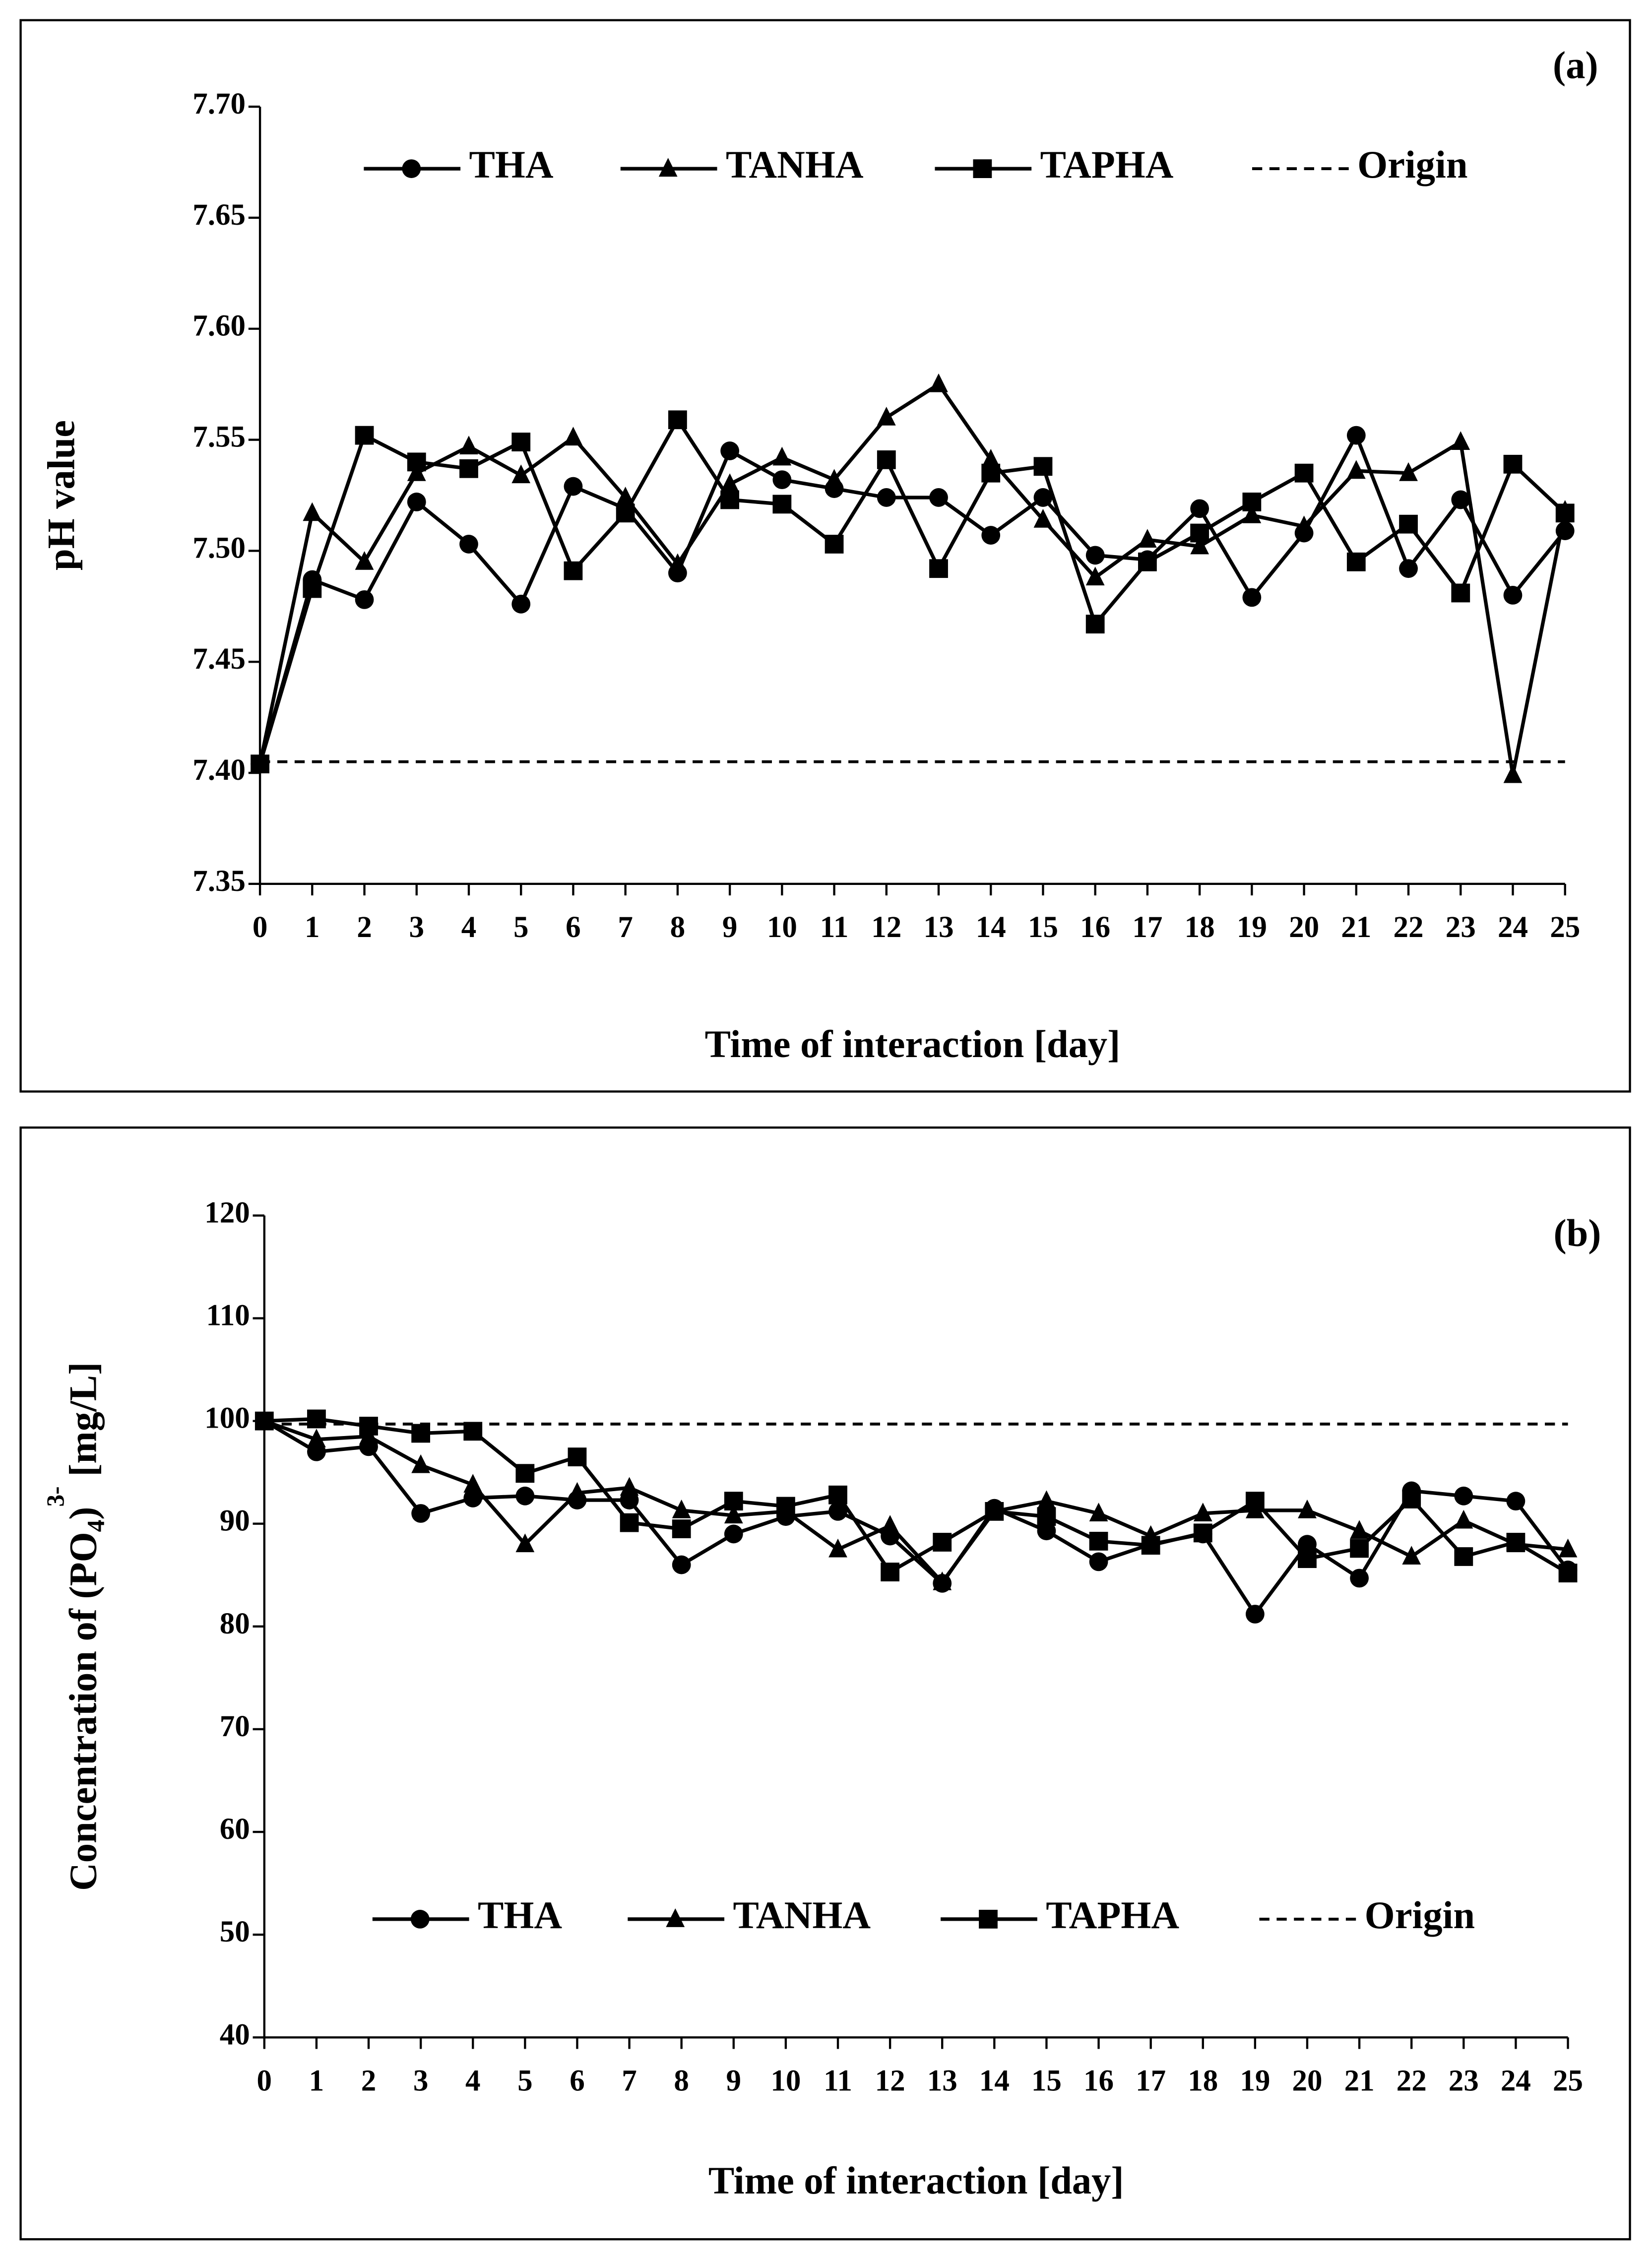  I want to click on x-tick-label: 23, so click(1464, 2080).